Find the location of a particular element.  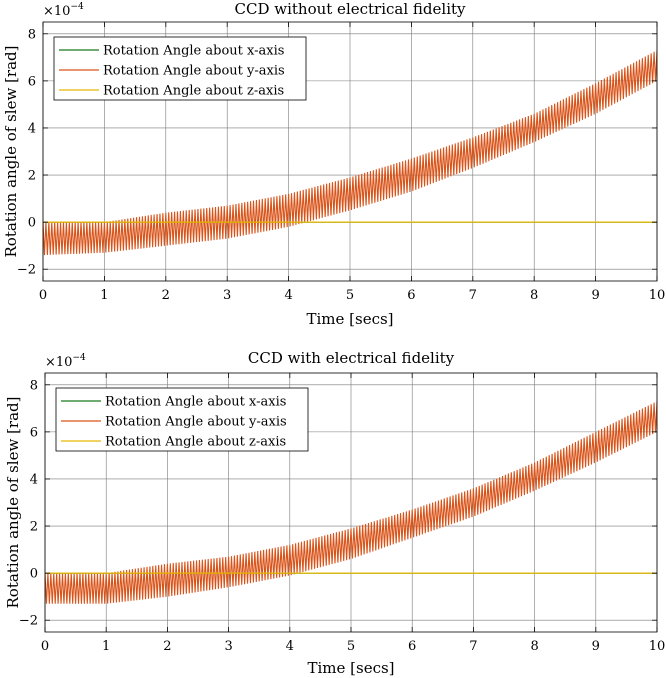

chart-title: CCD without electrical fidelity is located at coordinates (351, 9).